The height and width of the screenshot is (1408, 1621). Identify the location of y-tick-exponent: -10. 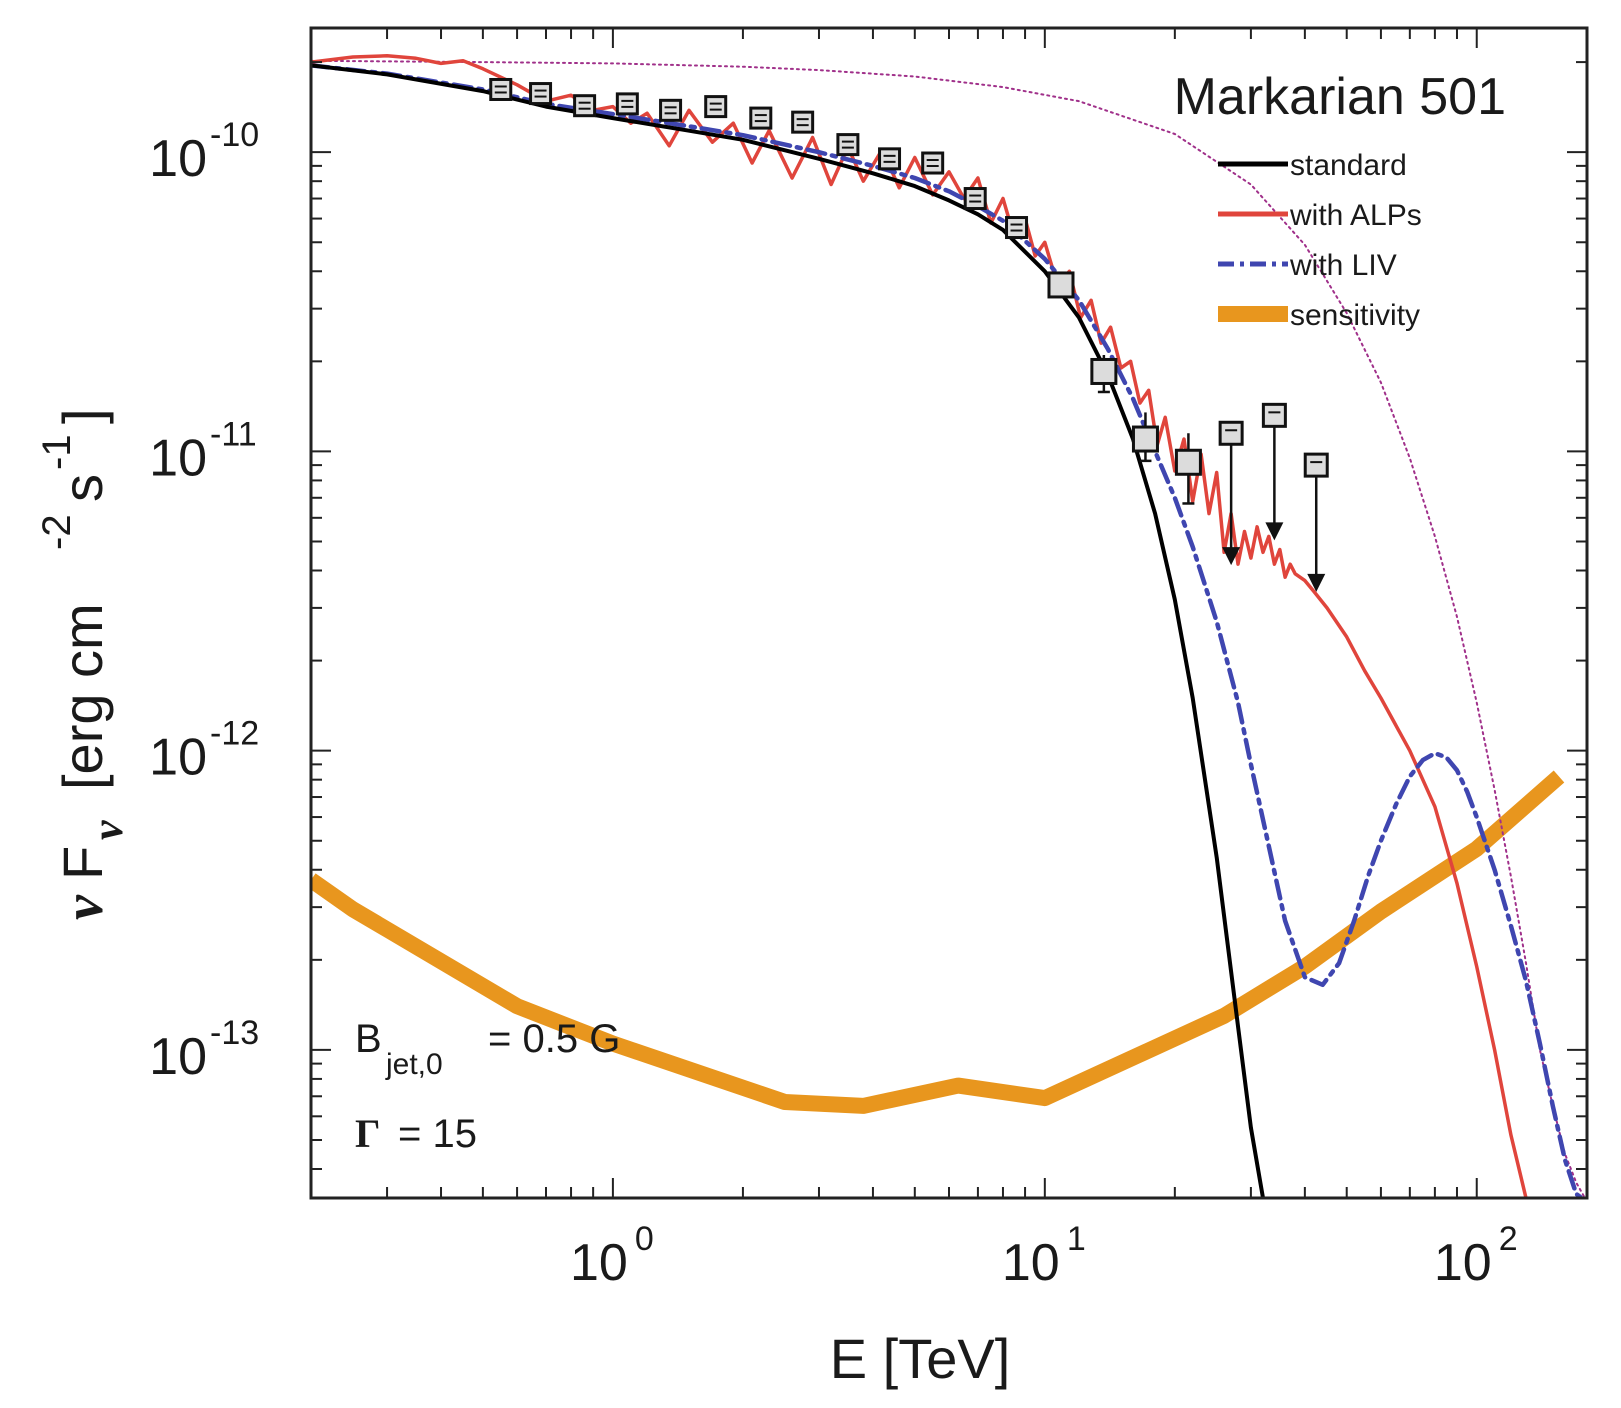
(234, 135).